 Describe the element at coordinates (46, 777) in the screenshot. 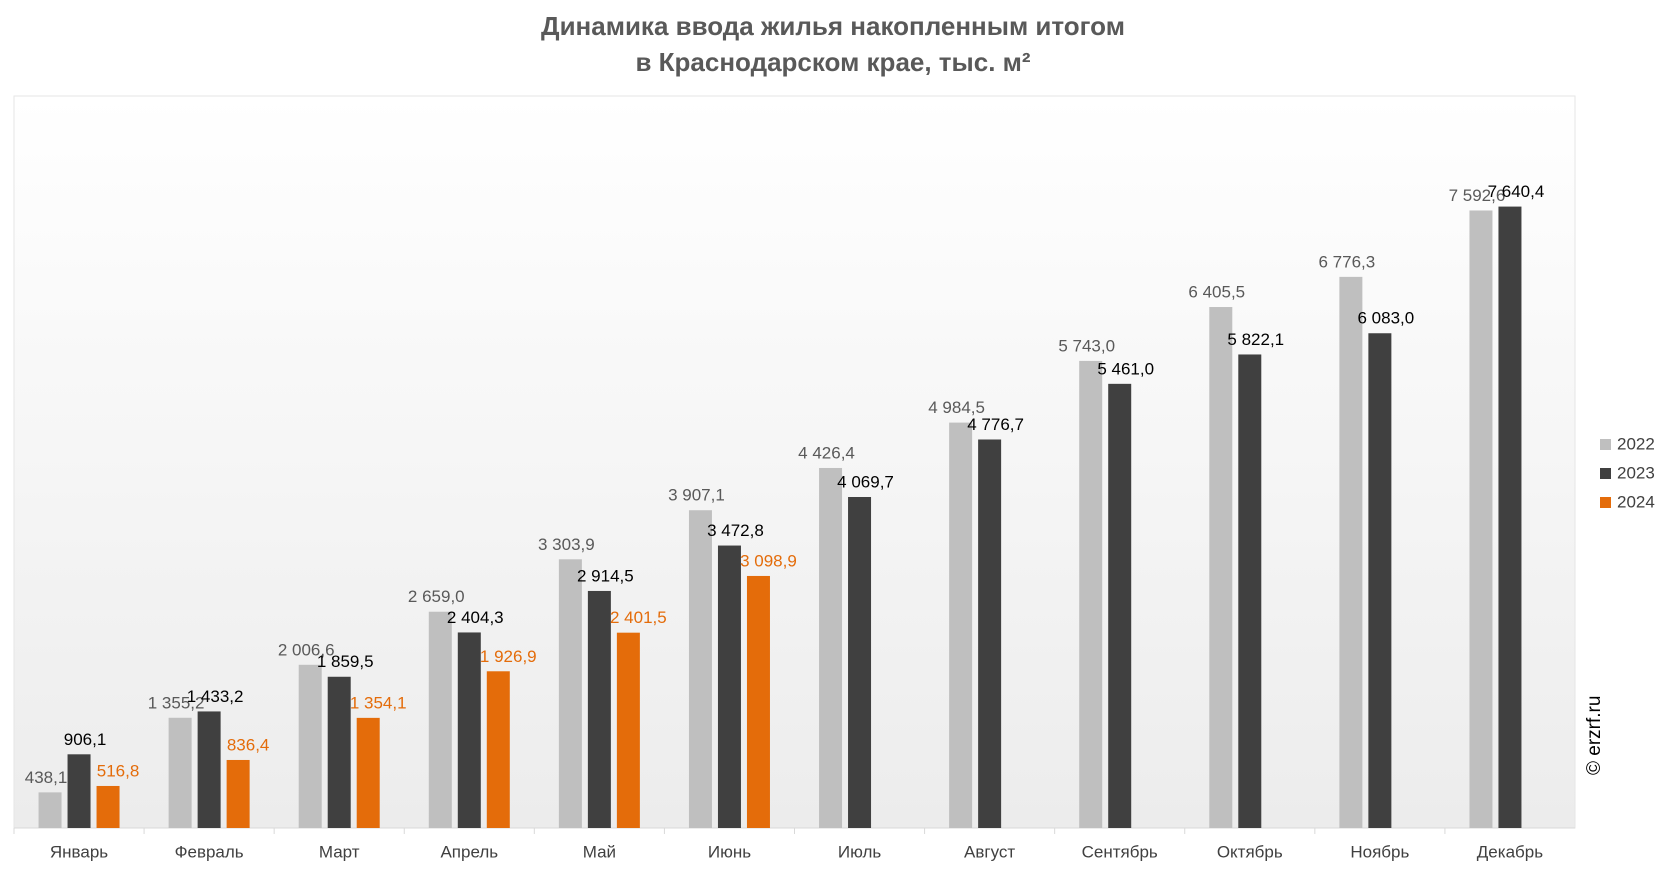

I see `value-label: 438,1` at that location.